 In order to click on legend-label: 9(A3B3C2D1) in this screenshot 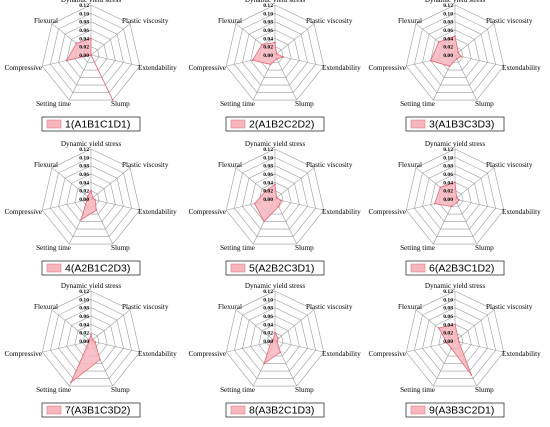, I will do `click(461, 411)`.